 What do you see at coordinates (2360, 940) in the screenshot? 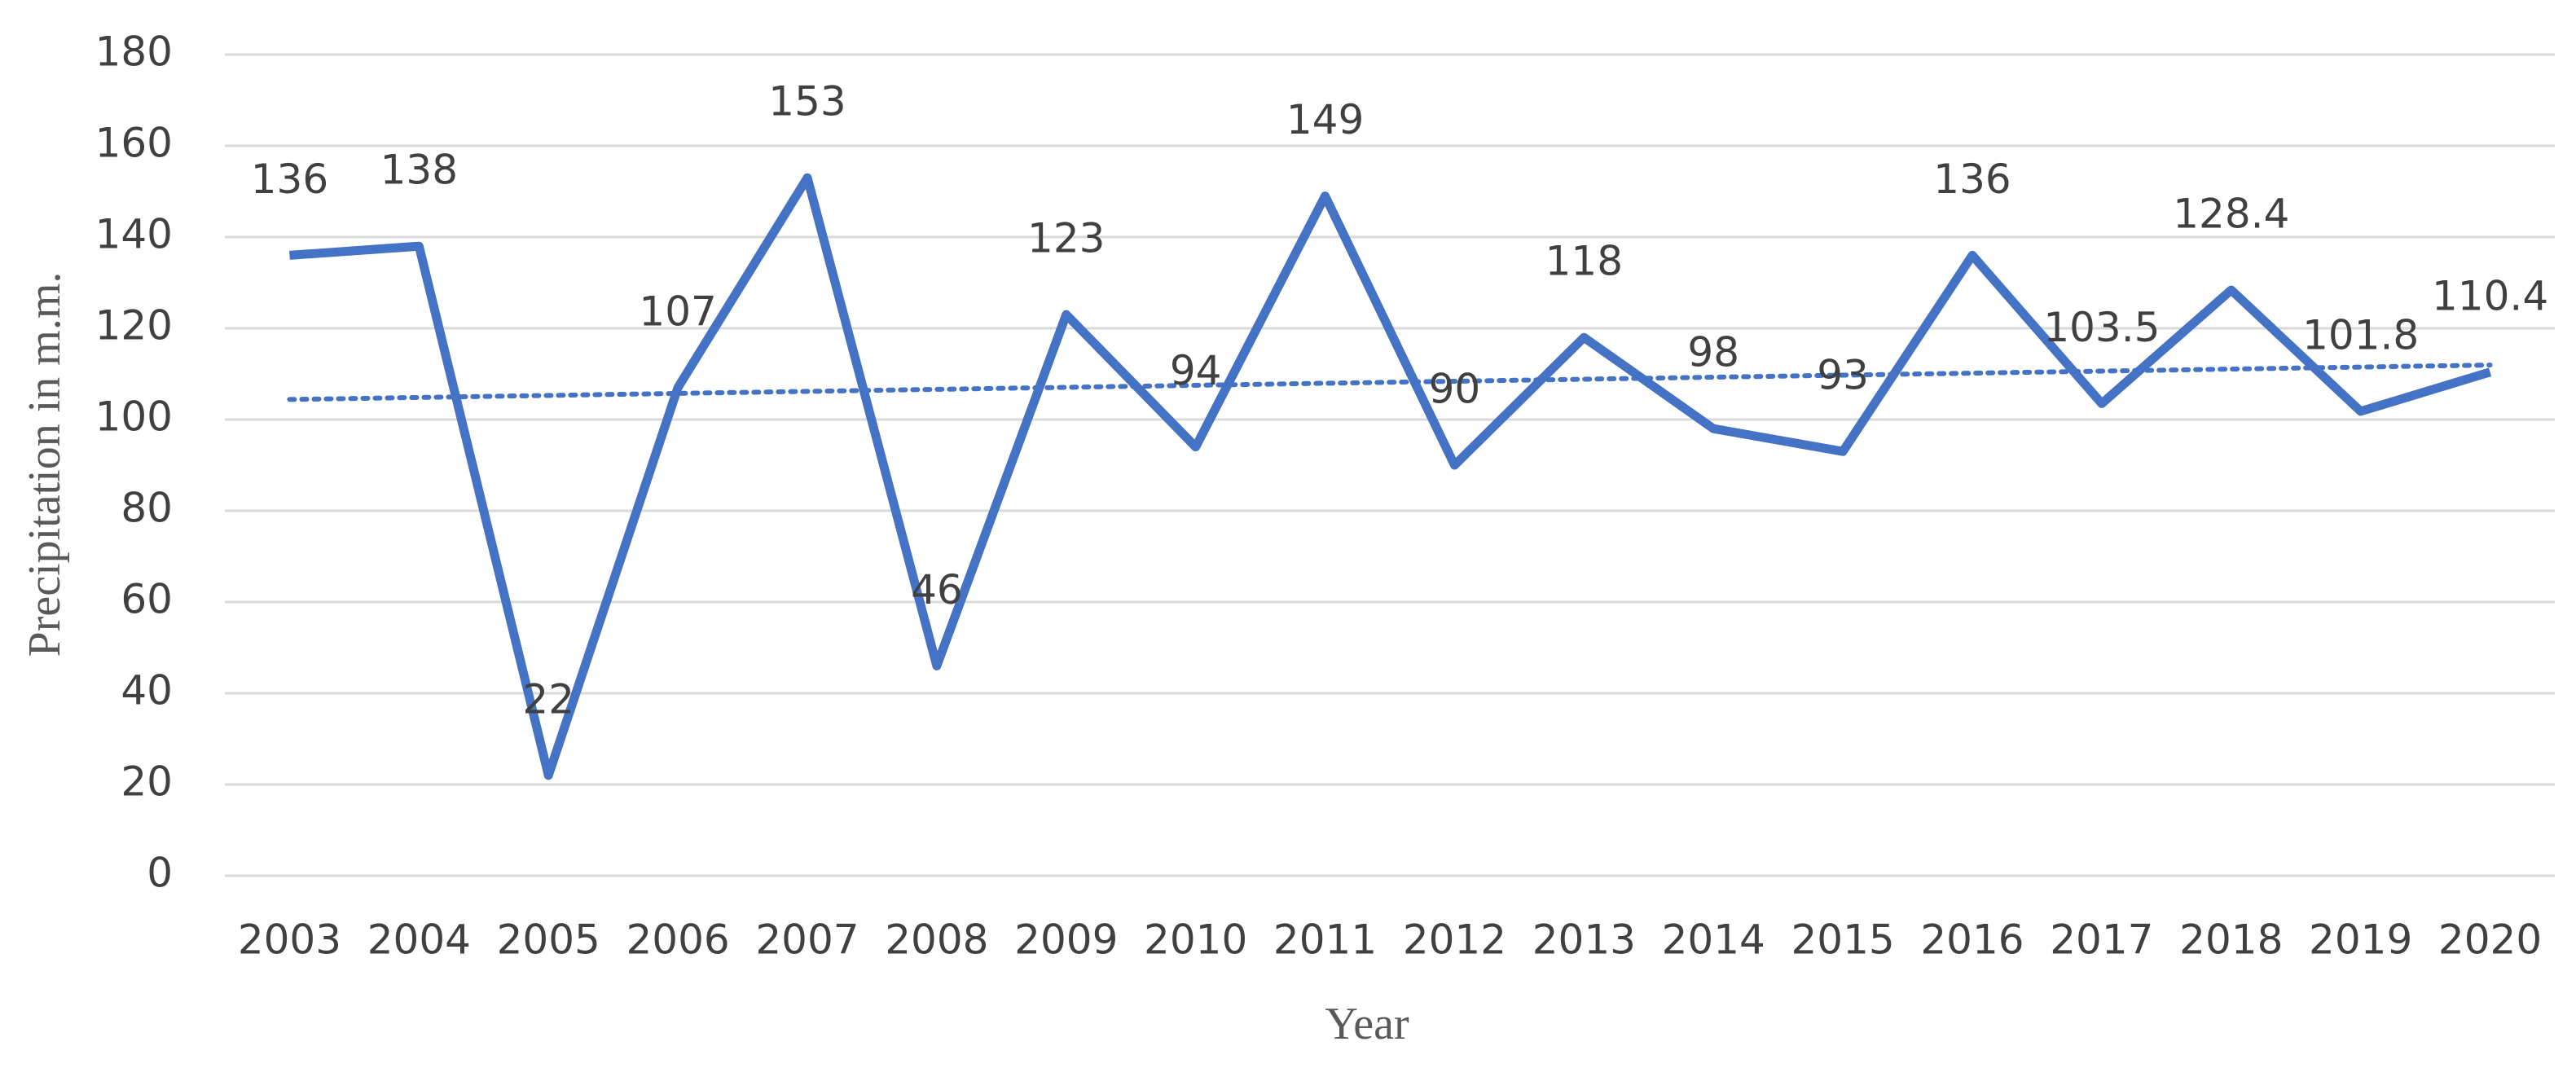
I see `x-tick-label: 2019` at bounding box center [2360, 940].